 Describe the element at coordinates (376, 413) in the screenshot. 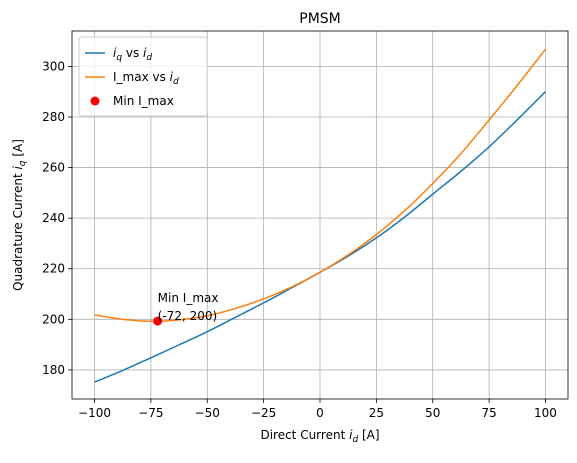

I see `x-tick-label: 25` at that location.